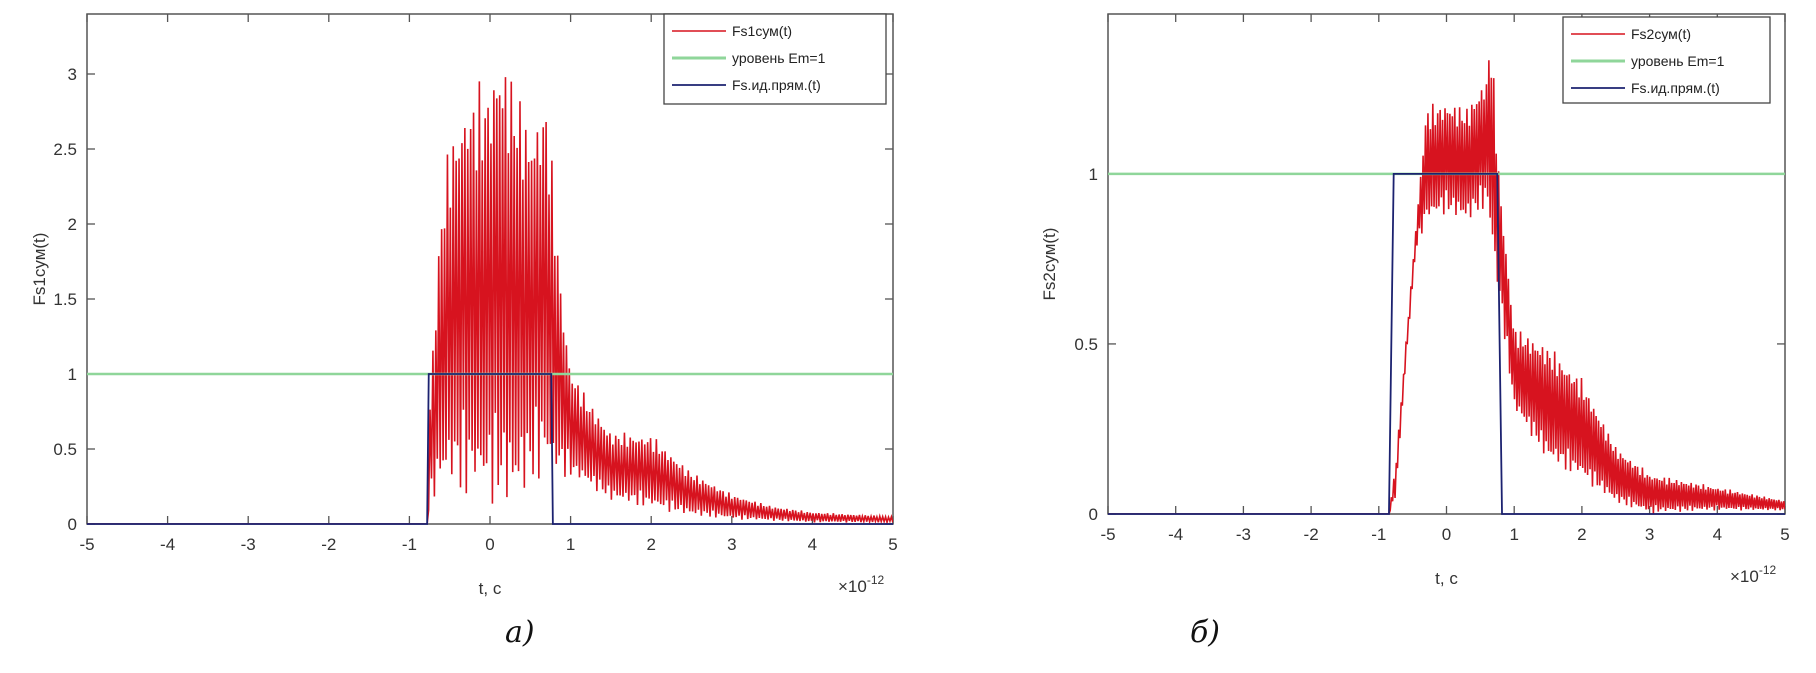 The image size is (1816, 673). What do you see at coordinates (39, 269) in the screenshot?
I see `y-axis-label: Fs1сум(t)` at bounding box center [39, 269].